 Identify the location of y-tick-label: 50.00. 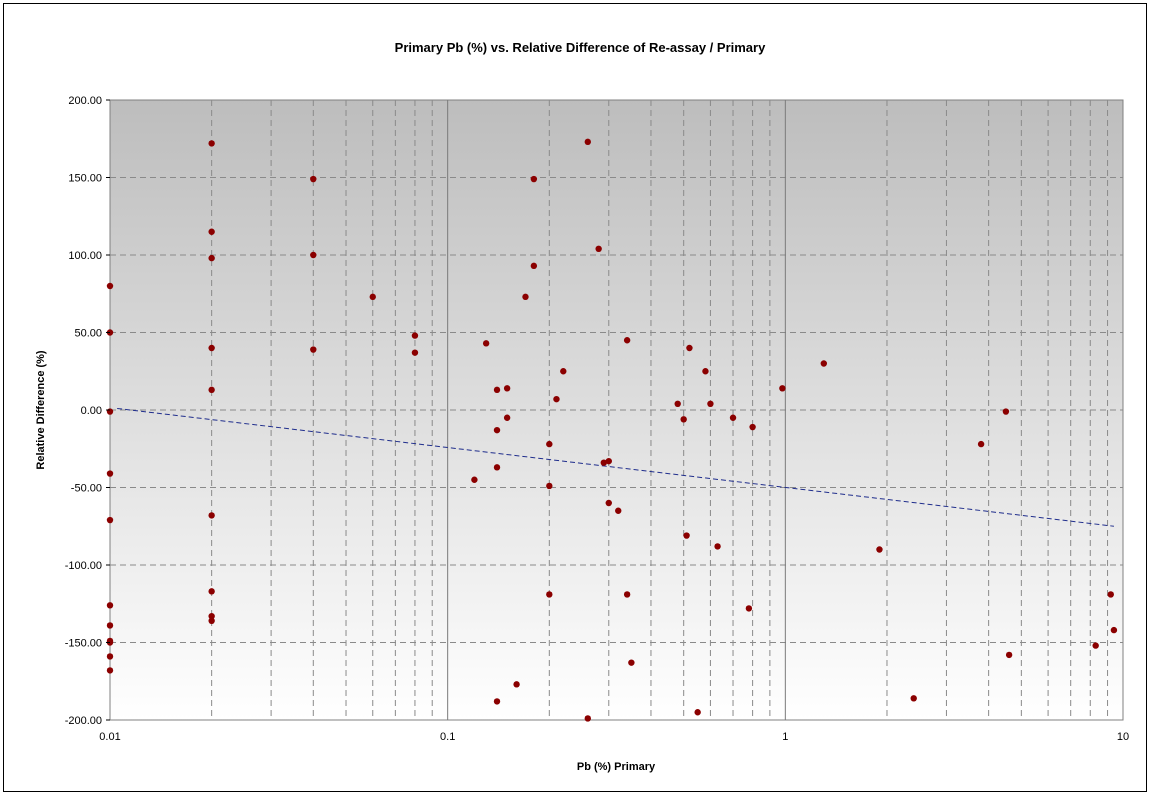
(88, 334).